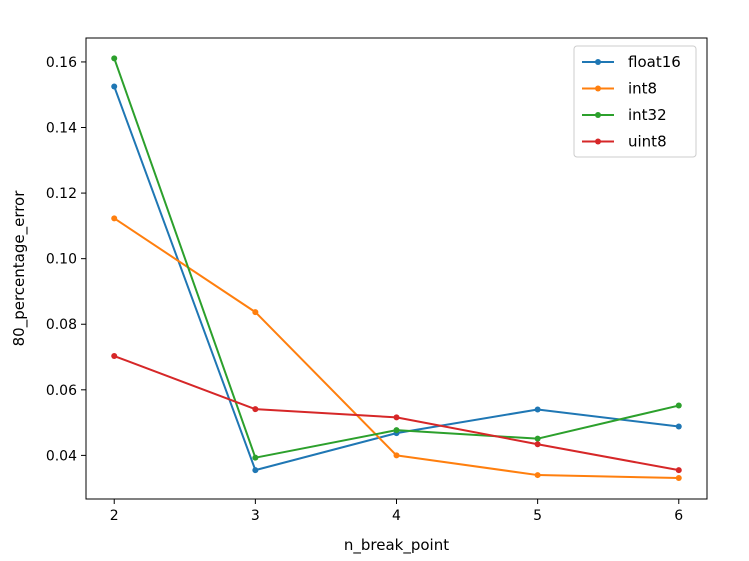  I want to click on legend: float16 int8 int32 uint8, so click(635, 101).